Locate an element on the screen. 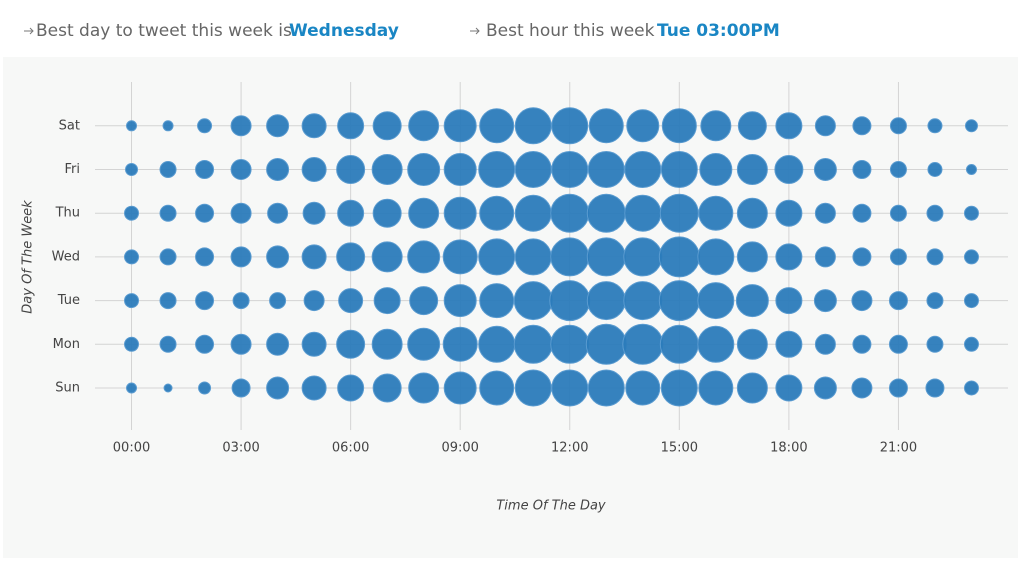 The height and width of the screenshot is (564, 1020). x-tick-label: 09:00 is located at coordinates (459, 448).